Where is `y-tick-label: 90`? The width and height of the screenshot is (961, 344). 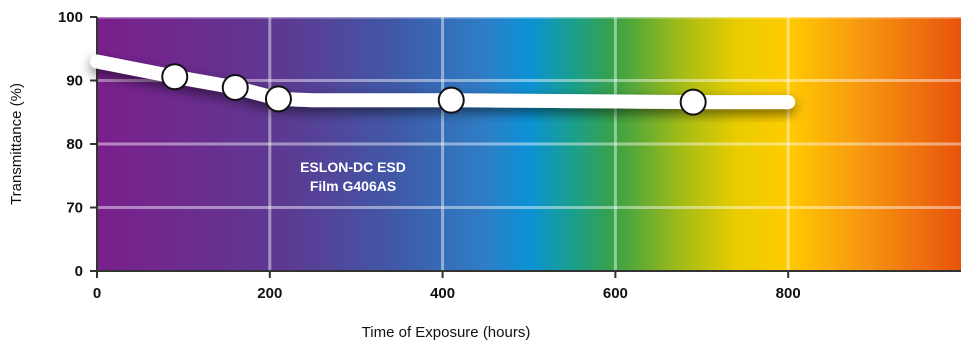 y-tick-label: 90 is located at coordinates (74, 81).